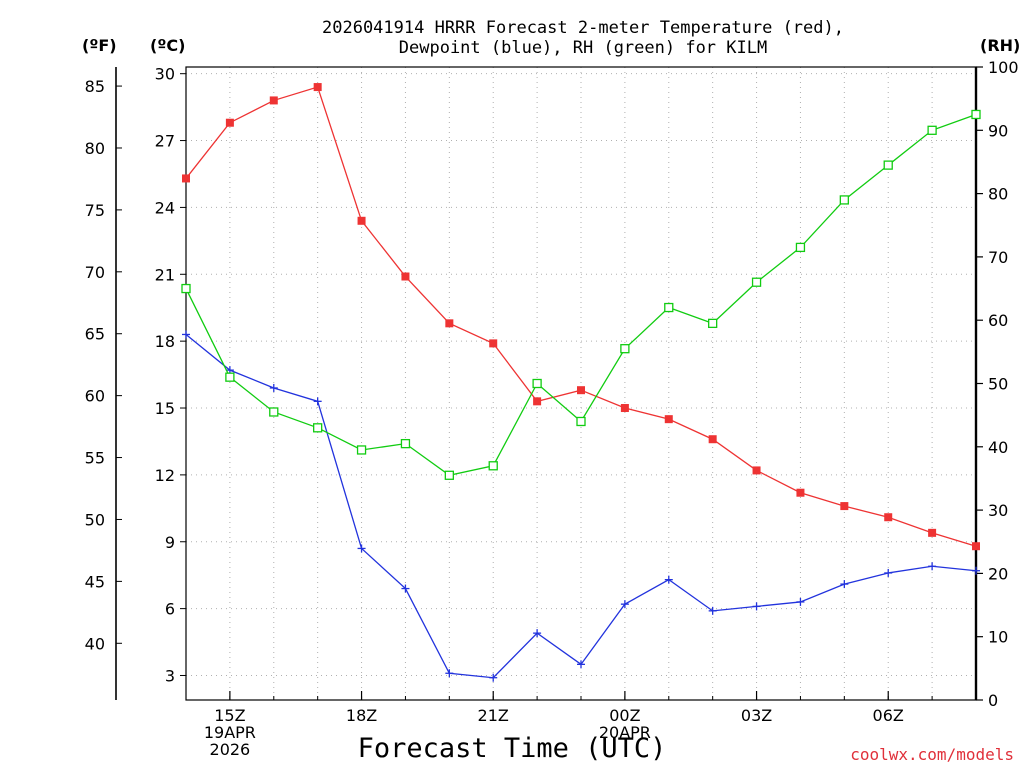 The height and width of the screenshot is (768, 1024). I want to click on celsius-tick-label: 24, so click(165, 207).